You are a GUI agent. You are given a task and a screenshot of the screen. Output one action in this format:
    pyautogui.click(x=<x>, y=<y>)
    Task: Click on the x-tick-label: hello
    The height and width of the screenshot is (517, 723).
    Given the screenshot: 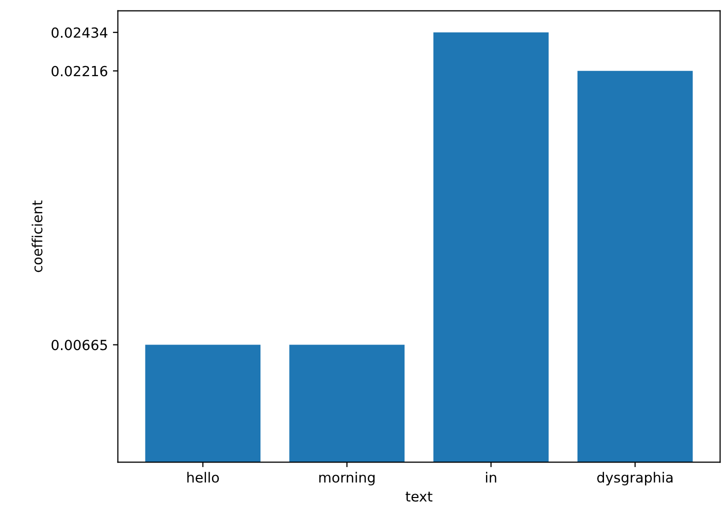 What is the action you would take?
    pyautogui.click(x=203, y=477)
    